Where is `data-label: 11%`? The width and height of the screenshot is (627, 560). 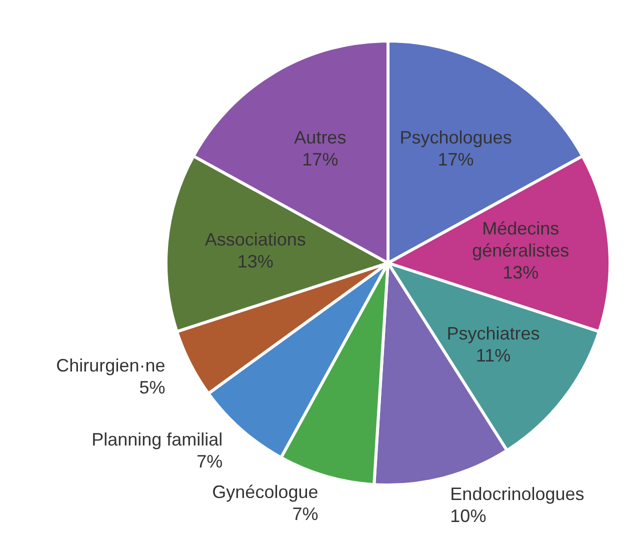
data-label: 11% is located at coordinates (493, 356).